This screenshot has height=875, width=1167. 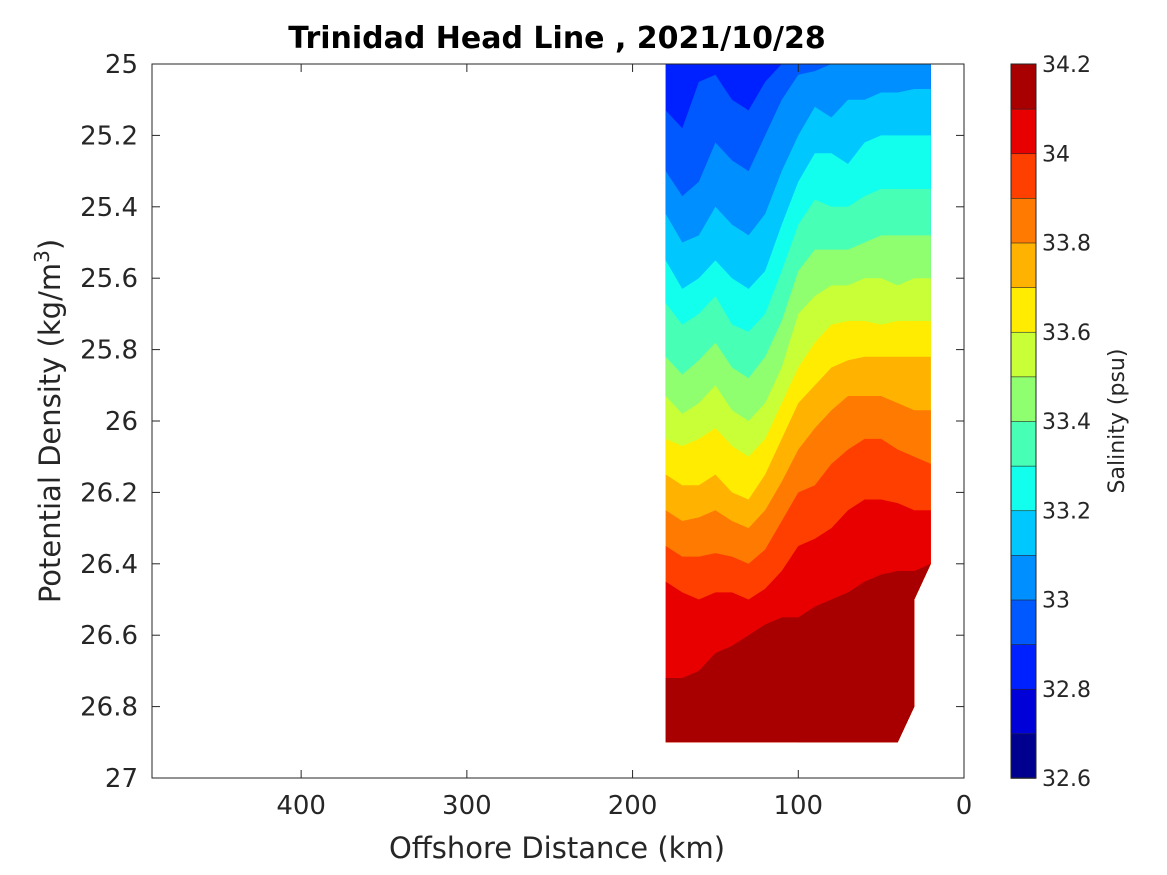 What do you see at coordinates (109, 351) in the screenshot?
I see `y-tick-label: 25.8` at bounding box center [109, 351].